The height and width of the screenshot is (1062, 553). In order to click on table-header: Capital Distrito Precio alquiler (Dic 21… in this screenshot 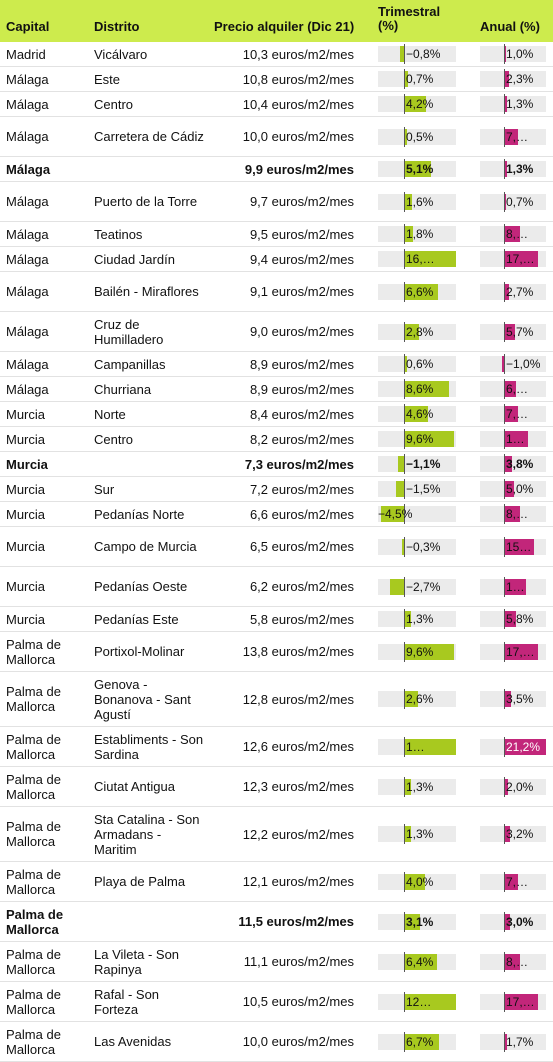, I will do `click(276, 21)`.